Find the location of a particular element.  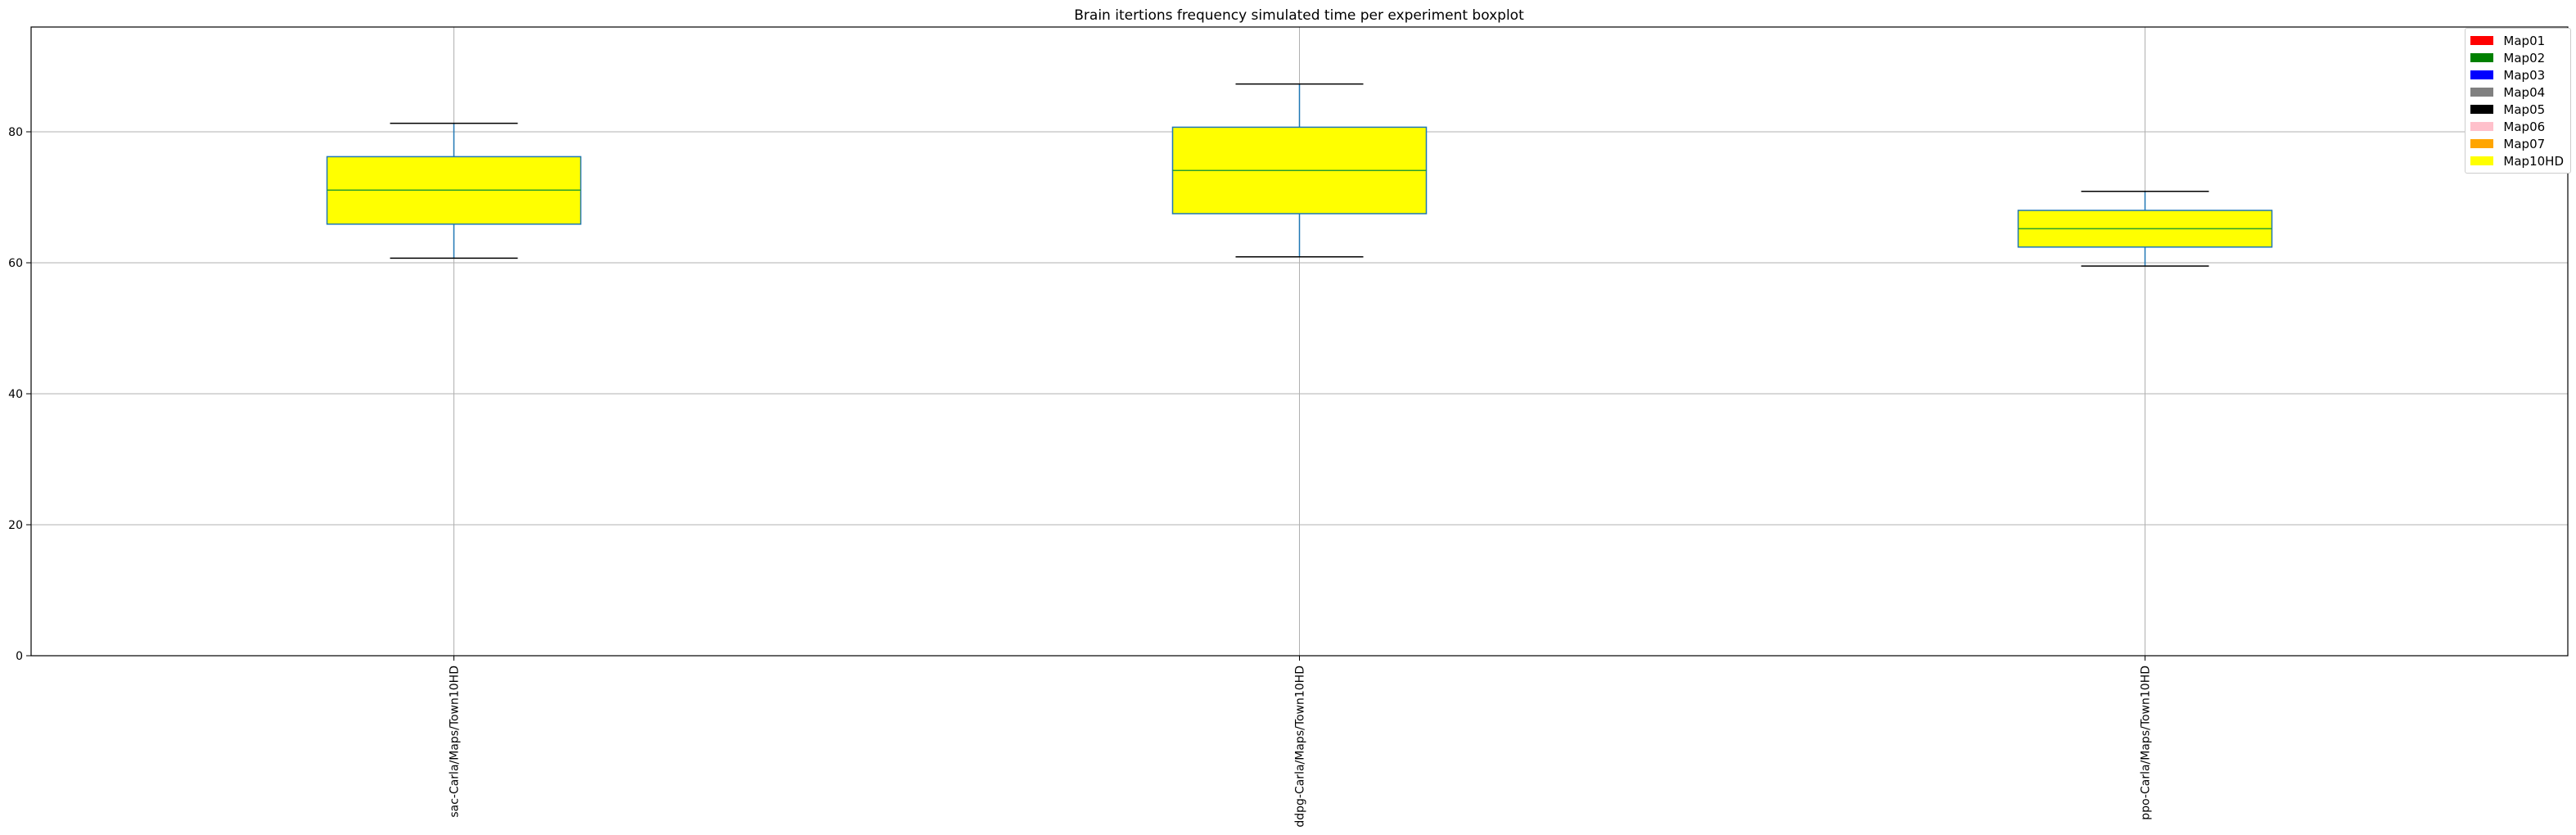

legend-entry: Map03 is located at coordinates (2517, 75).